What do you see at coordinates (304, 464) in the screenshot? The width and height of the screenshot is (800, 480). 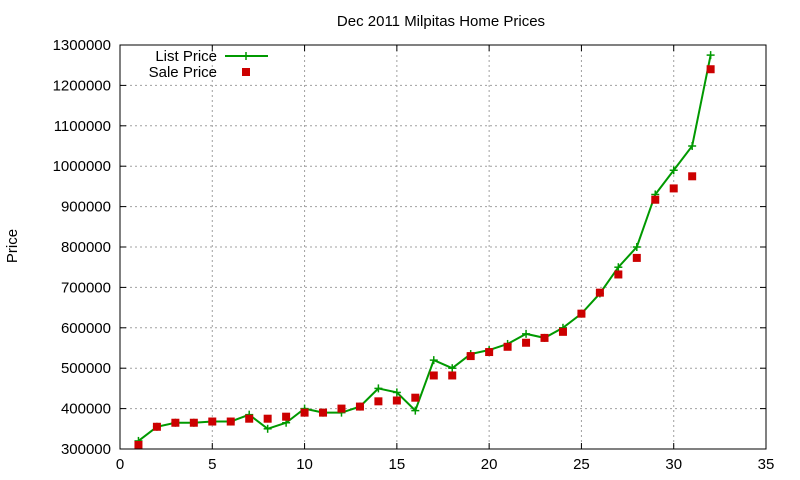 I see `x-tick-label: 10` at bounding box center [304, 464].